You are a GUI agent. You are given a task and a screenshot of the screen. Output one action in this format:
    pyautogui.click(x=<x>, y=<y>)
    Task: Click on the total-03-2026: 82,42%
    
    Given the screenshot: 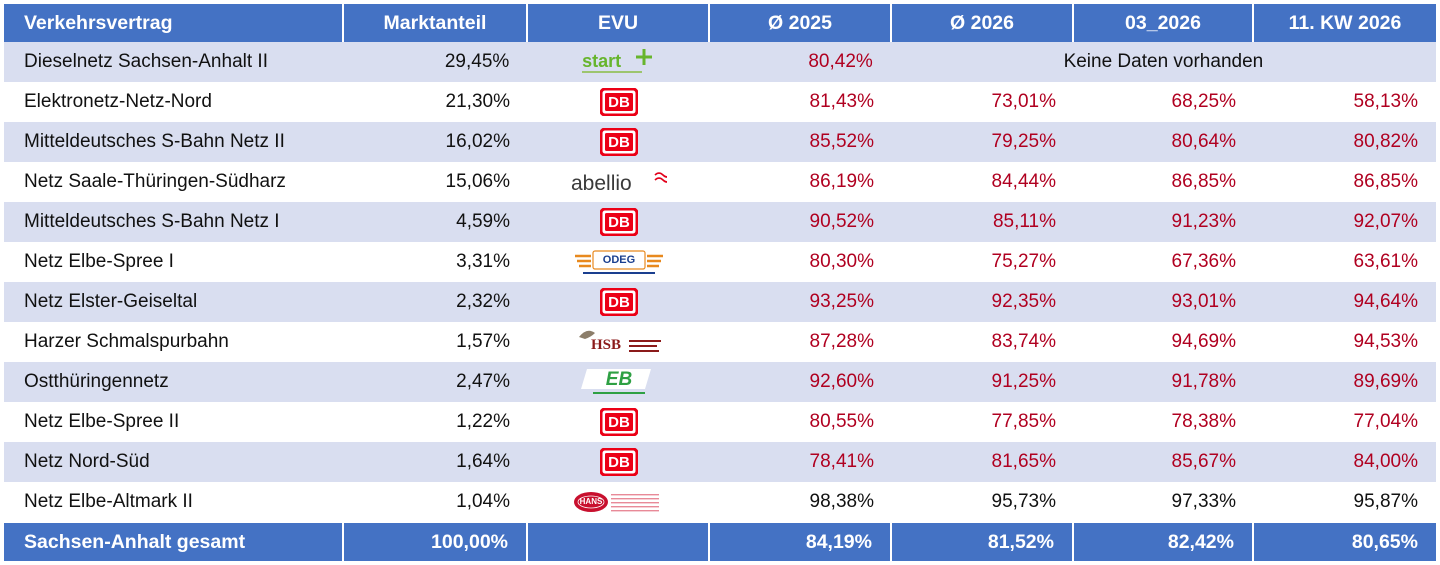 What is the action you would take?
    pyautogui.click(x=1164, y=542)
    